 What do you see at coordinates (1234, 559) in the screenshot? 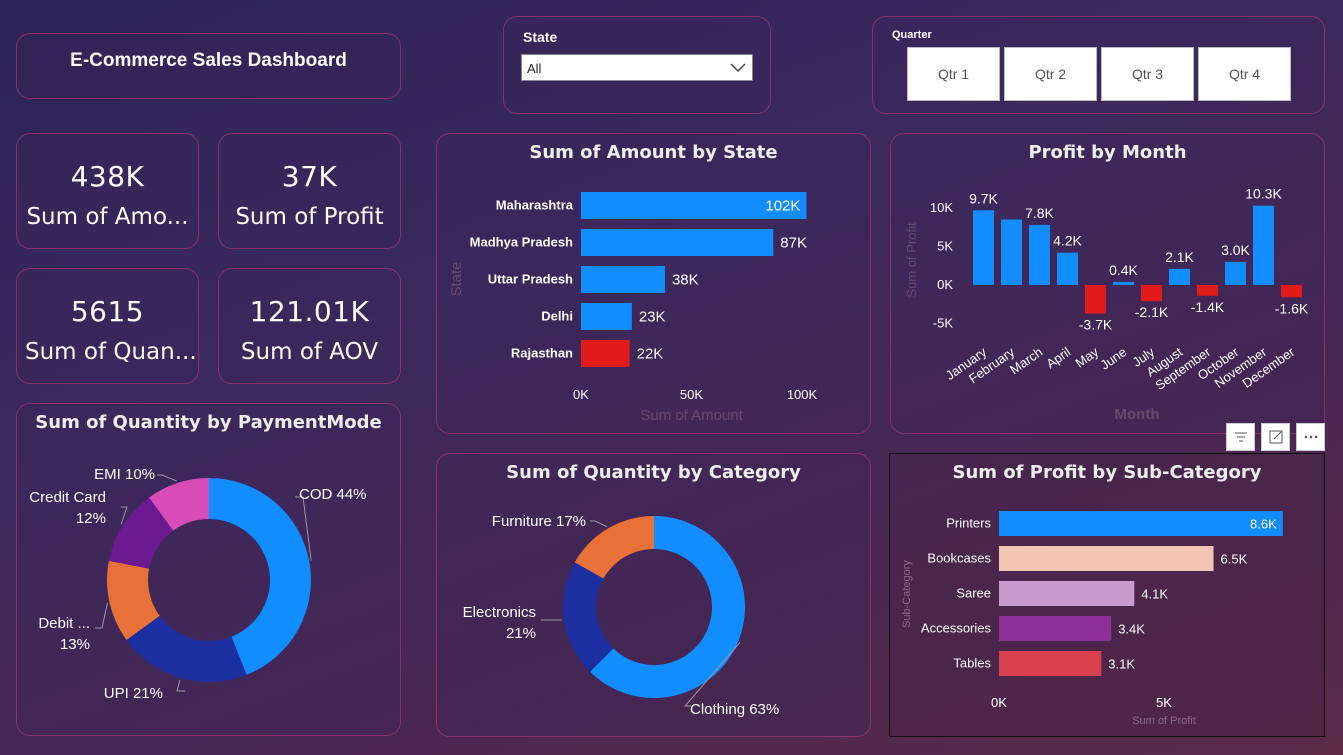
I see `data-label: 6.5K` at bounding box center [1234, 559].